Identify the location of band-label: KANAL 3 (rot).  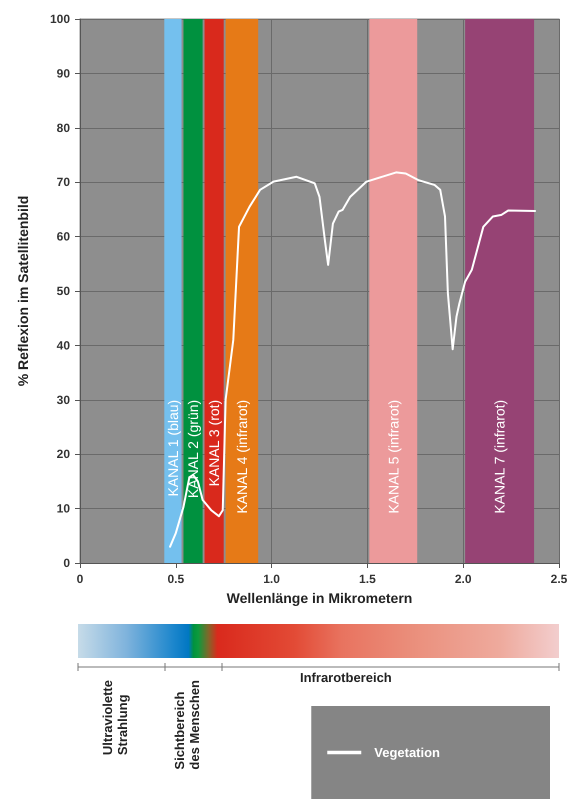
(214, 443).